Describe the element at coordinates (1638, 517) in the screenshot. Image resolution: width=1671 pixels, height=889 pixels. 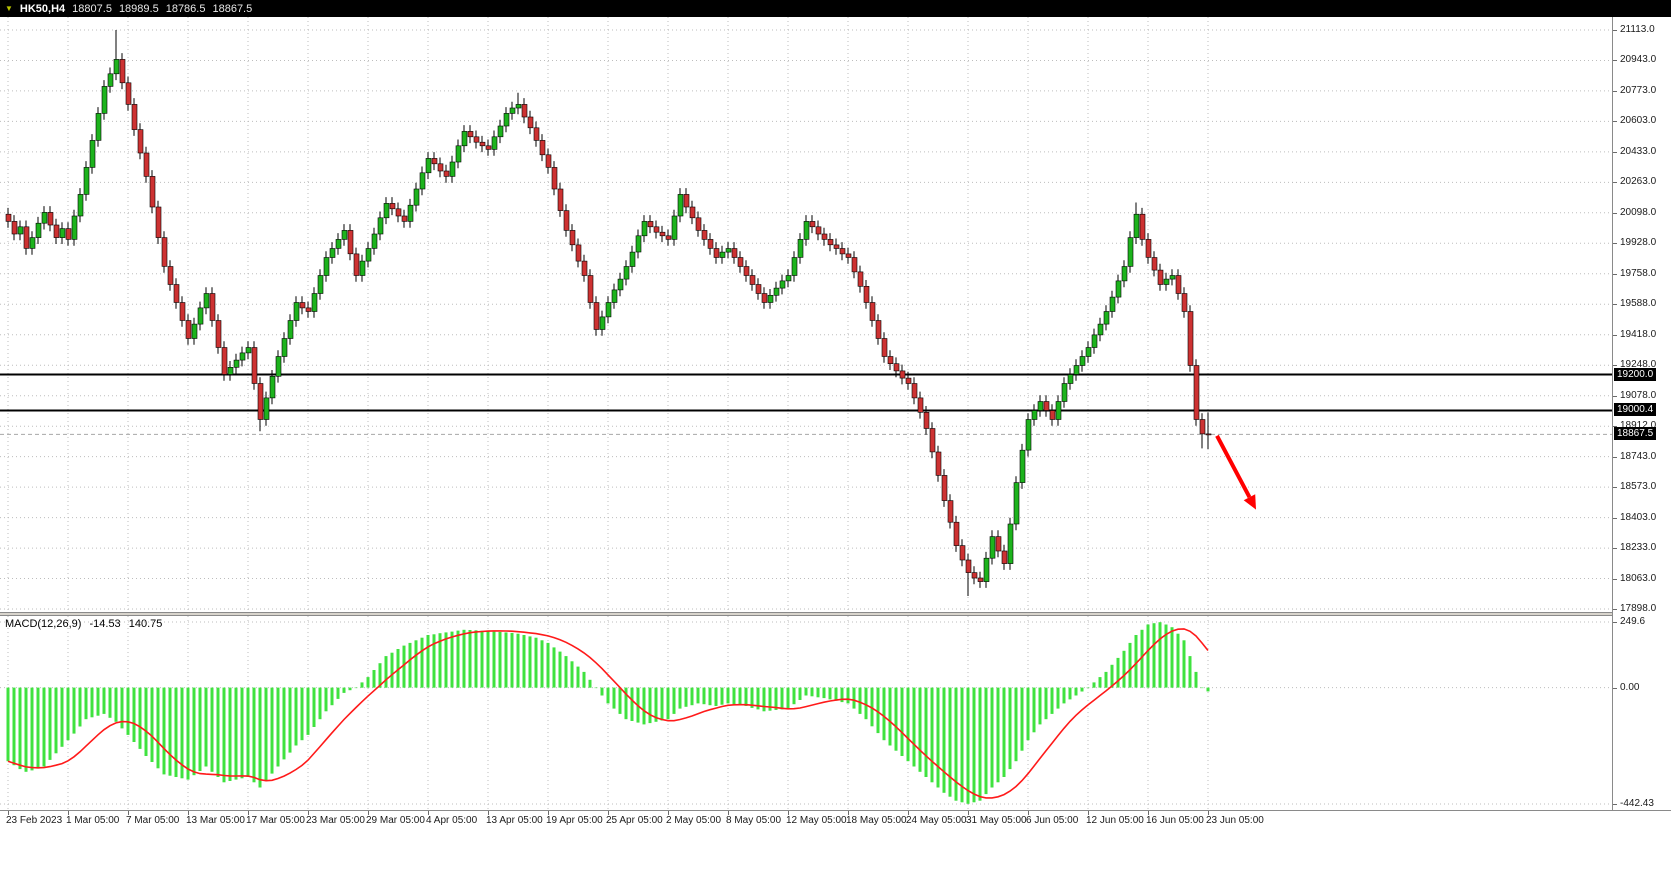
I see `price-axis-label: 18403.0` at that location.